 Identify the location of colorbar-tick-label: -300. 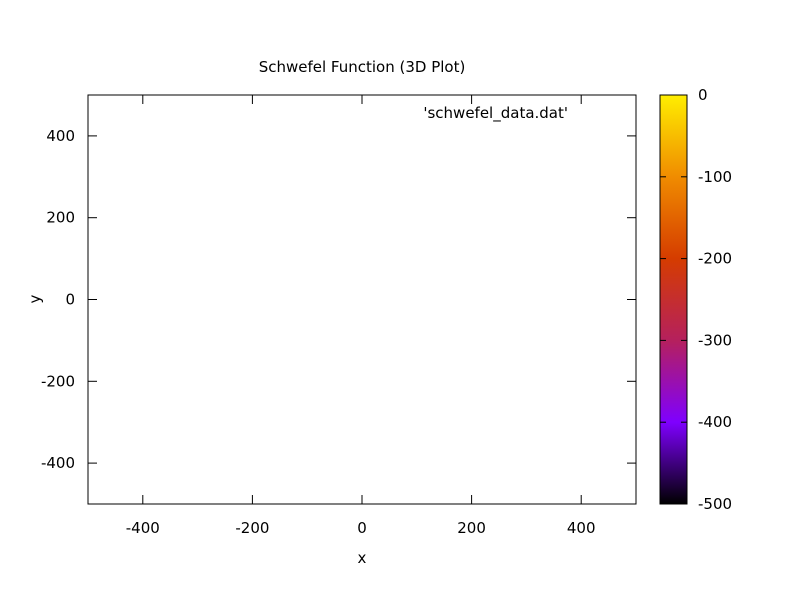
(715, 340).